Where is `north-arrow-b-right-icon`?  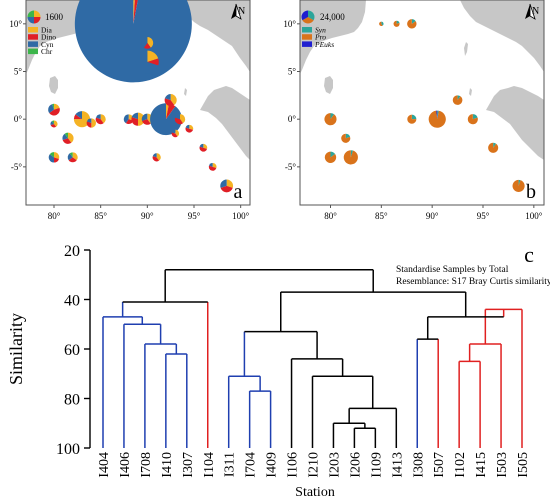 north-arrow-b-right-icon is located at coordinates (532, 11).